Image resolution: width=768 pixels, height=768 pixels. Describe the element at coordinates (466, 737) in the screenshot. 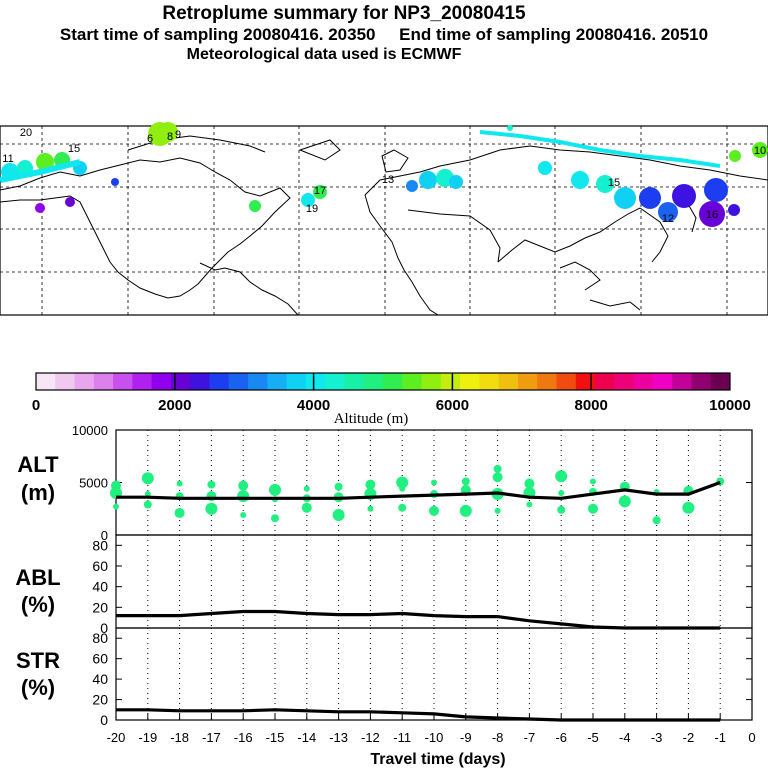

I see `x-tick-label: -9` at that location.